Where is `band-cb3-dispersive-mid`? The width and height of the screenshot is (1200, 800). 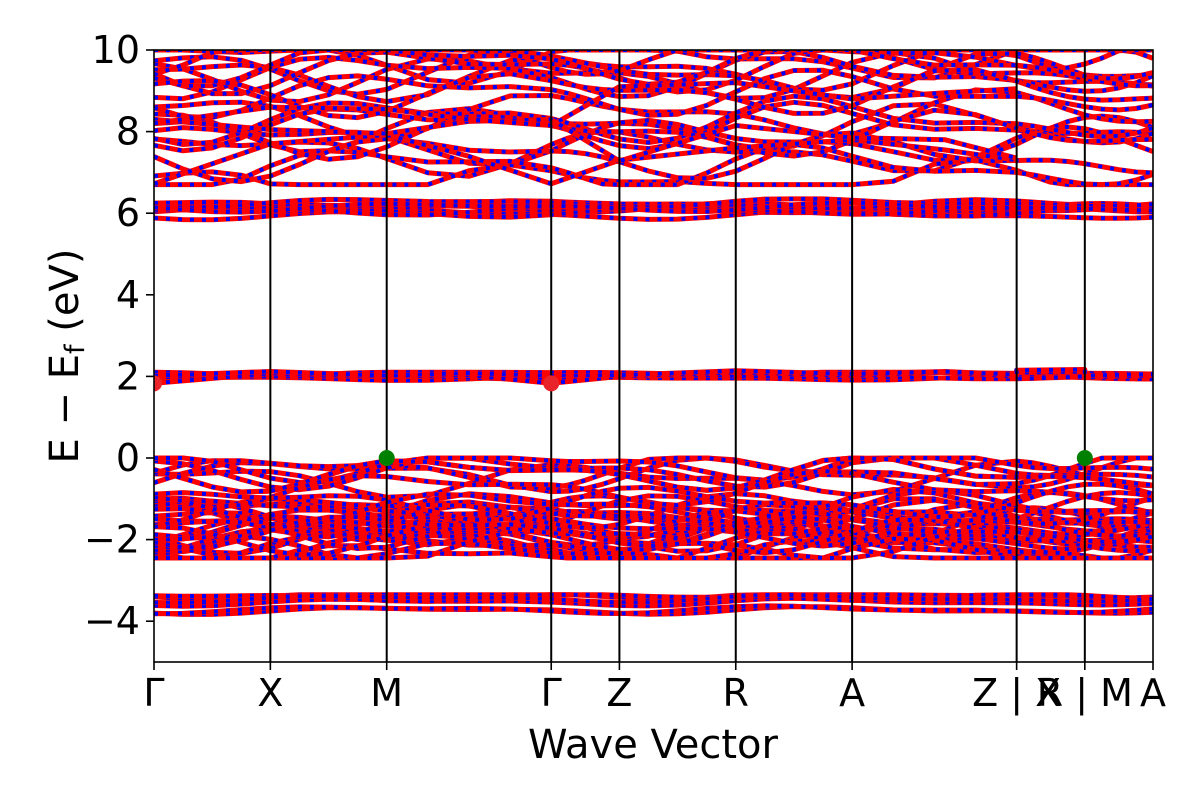
band-cb3-dispersive-mid is located at coordinates (586, 140).